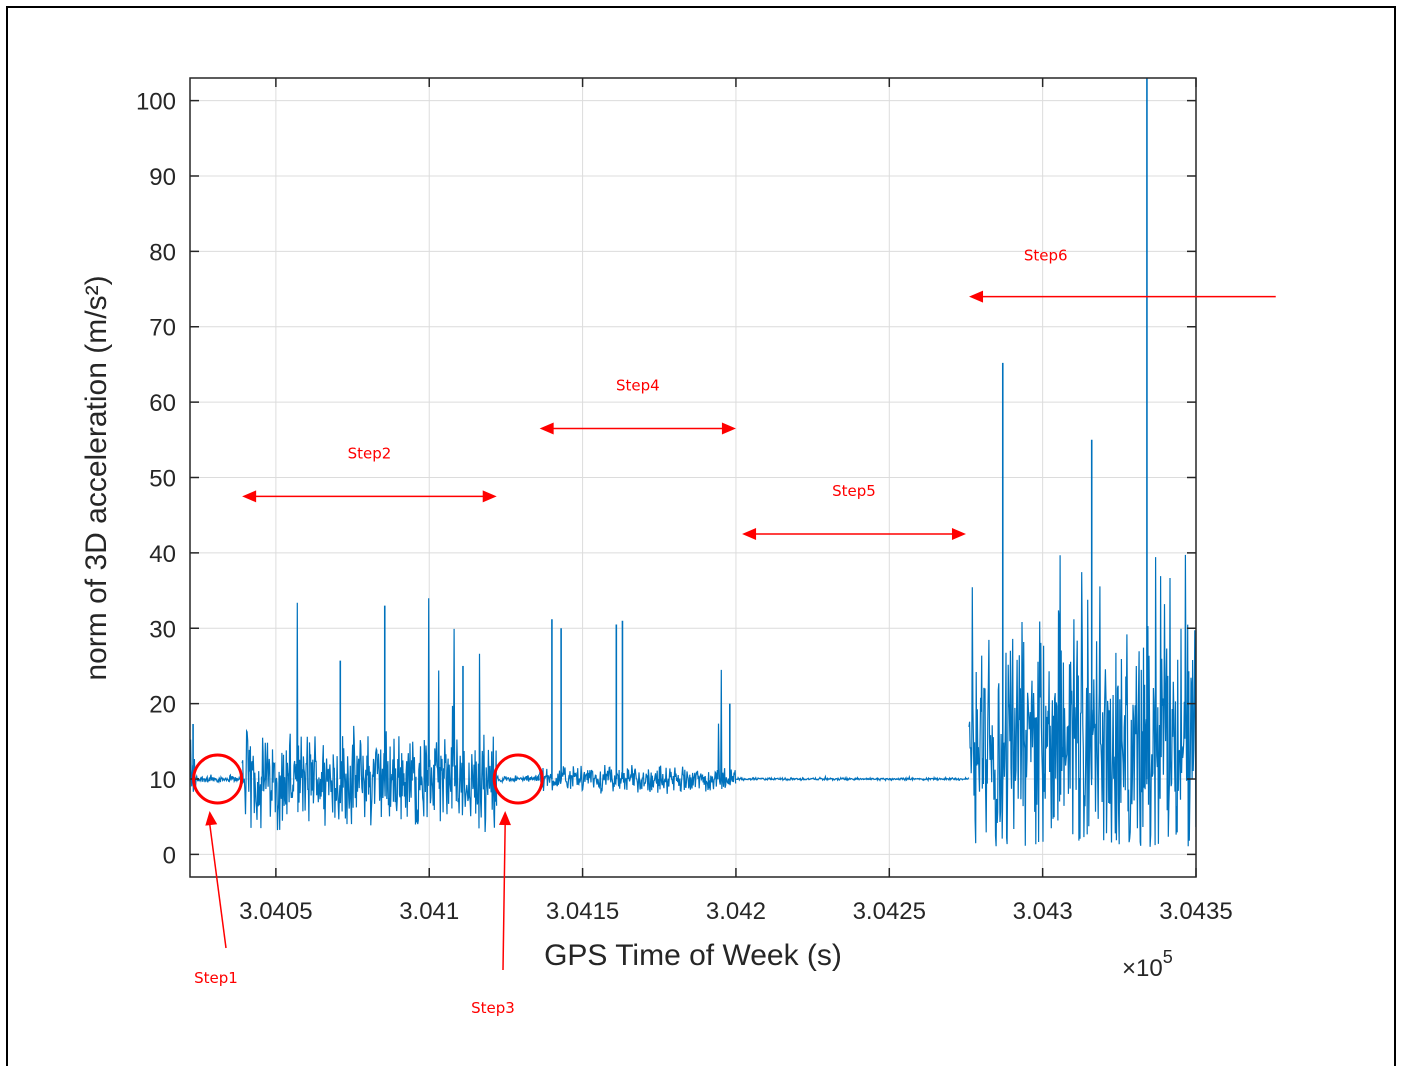 The width and height of the screenshot is (1404, 1066). What do you see at coordinates (693, 955) in the screenshot?
I see `x-axis-title: GPS Time of Week (s)` at bounding box center [693, 955].